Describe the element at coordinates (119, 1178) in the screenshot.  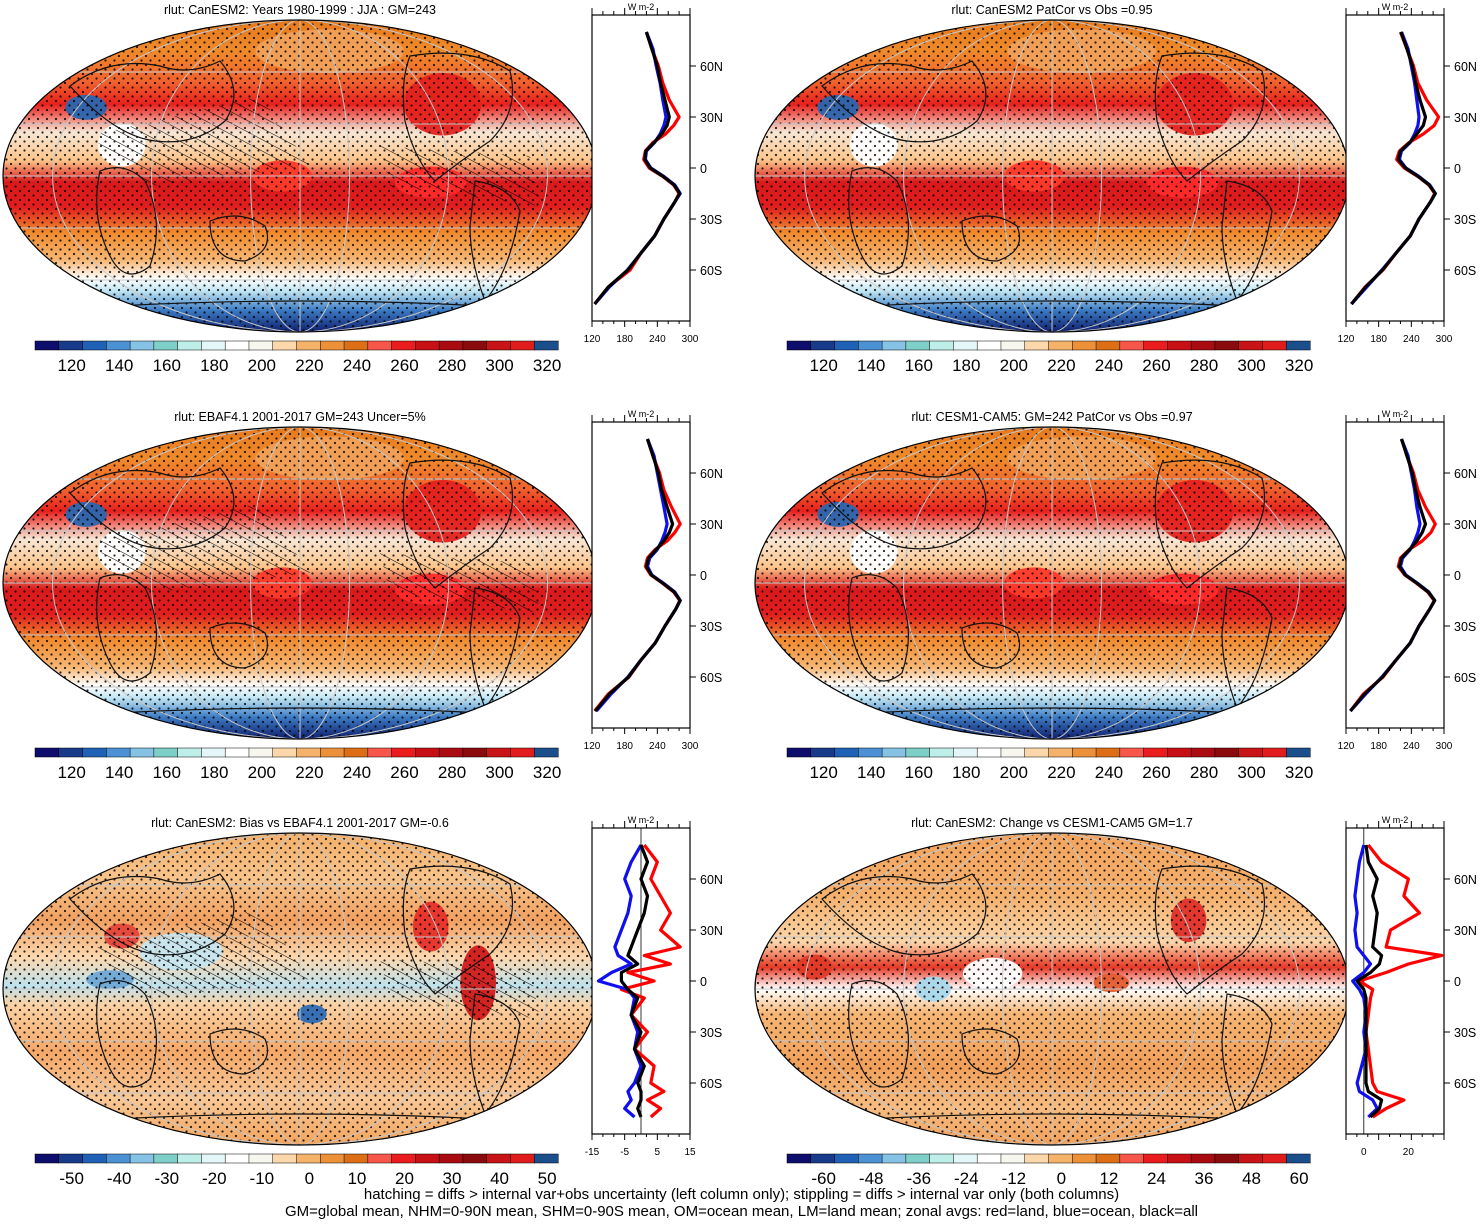
I see `colorbar-label: -40` at that location.